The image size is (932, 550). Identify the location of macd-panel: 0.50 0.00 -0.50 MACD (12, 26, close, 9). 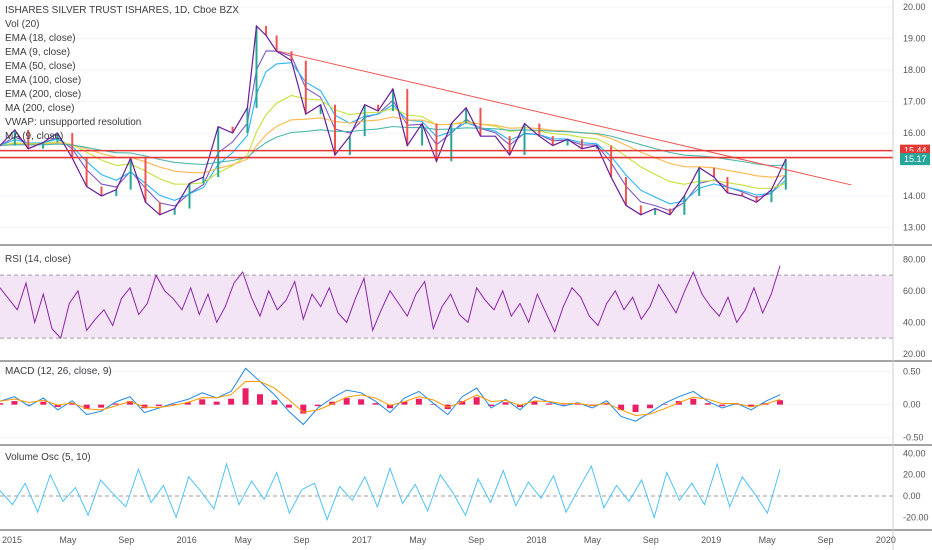
(462, 404).